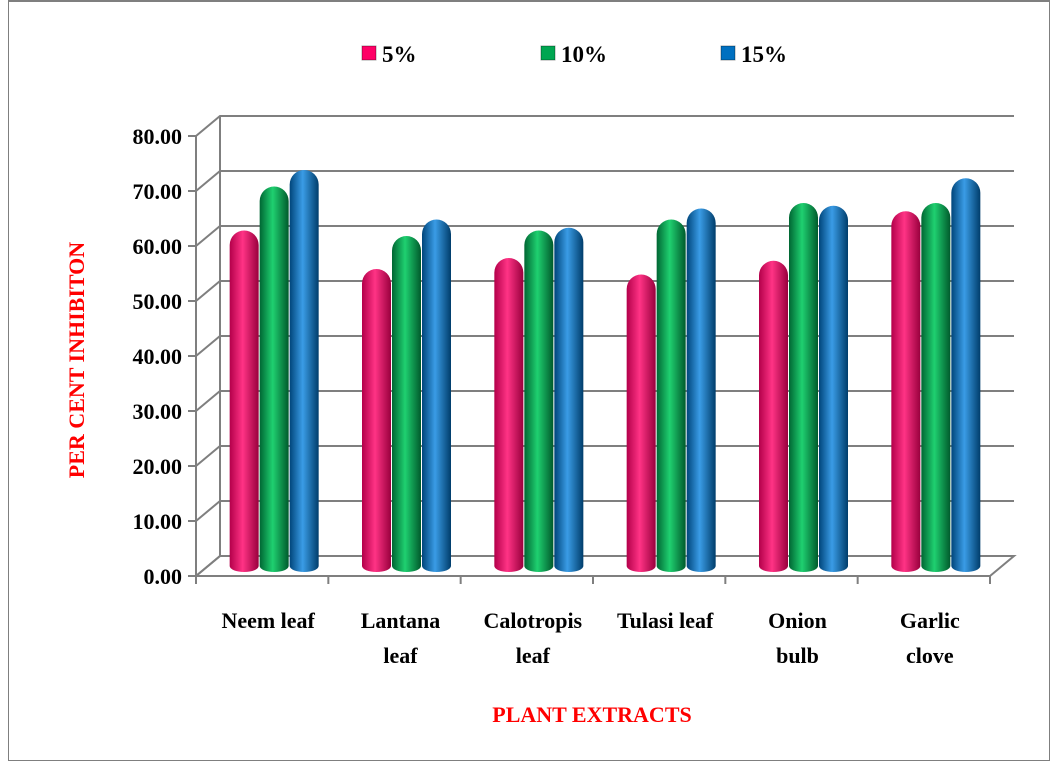 This screenshot has width=1052, height=763. I want to click on x-category-label: Calotropis, so click(533, 620).